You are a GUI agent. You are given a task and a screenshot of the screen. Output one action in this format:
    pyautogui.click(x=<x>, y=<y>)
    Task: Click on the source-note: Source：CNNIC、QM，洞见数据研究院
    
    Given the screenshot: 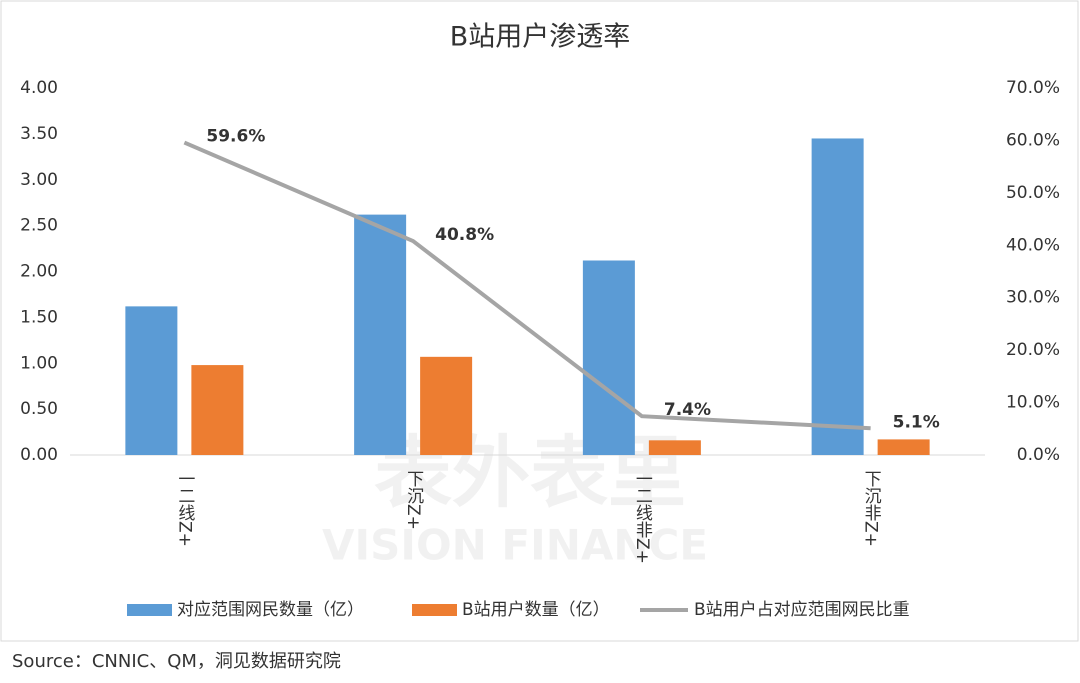 What is the action you would take?
    pyautogui.click(x=176, y=661)
    